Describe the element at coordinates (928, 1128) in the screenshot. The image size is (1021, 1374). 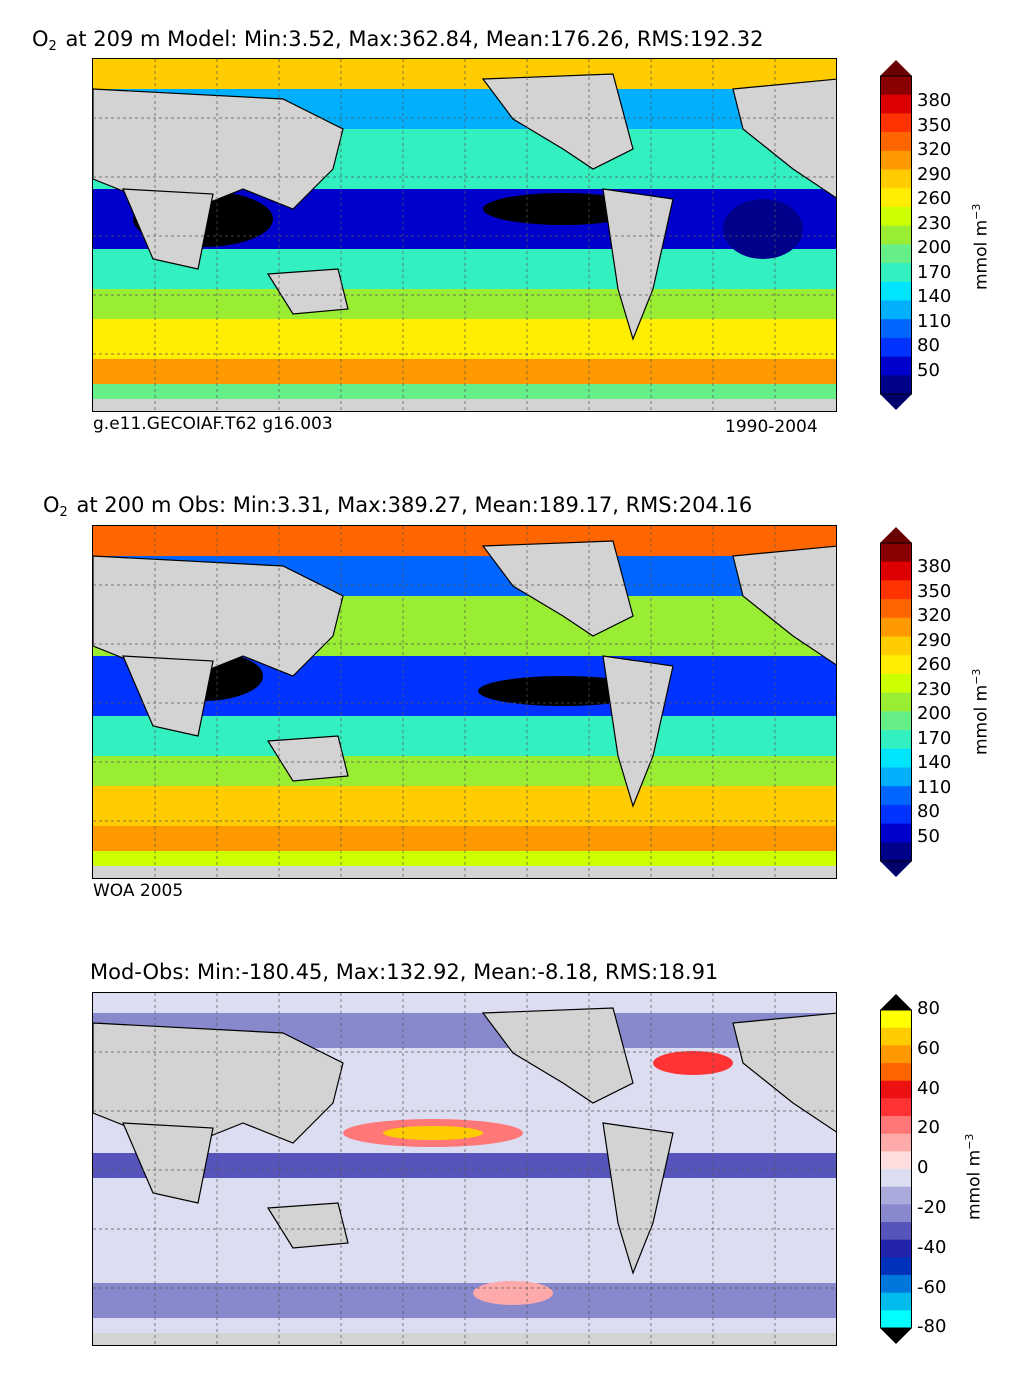
I see `colorbar-tick-label: 20` at that location.